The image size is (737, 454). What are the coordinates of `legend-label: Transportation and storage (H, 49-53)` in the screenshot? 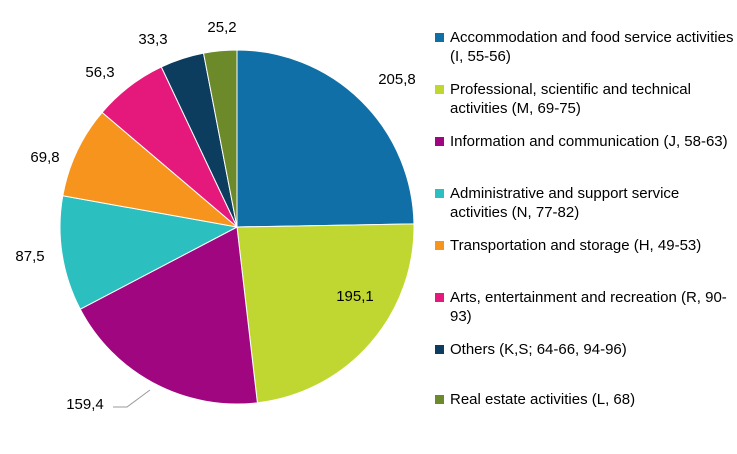 It's located at (576, 245).